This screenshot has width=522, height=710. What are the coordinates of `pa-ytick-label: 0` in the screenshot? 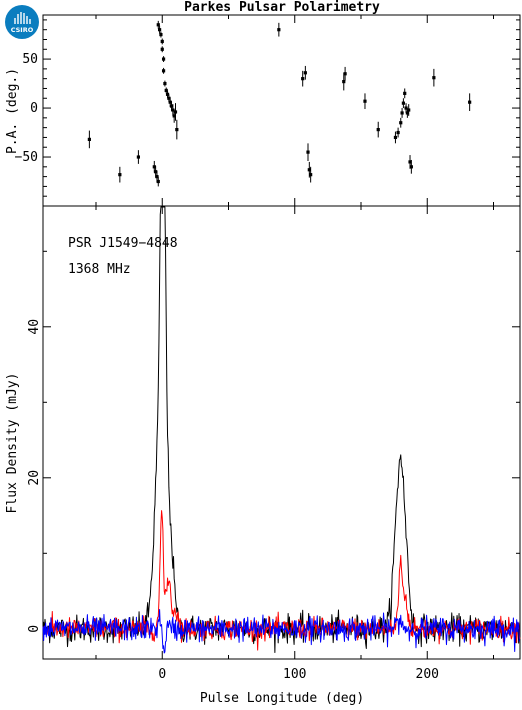 It's located at (34, 108).